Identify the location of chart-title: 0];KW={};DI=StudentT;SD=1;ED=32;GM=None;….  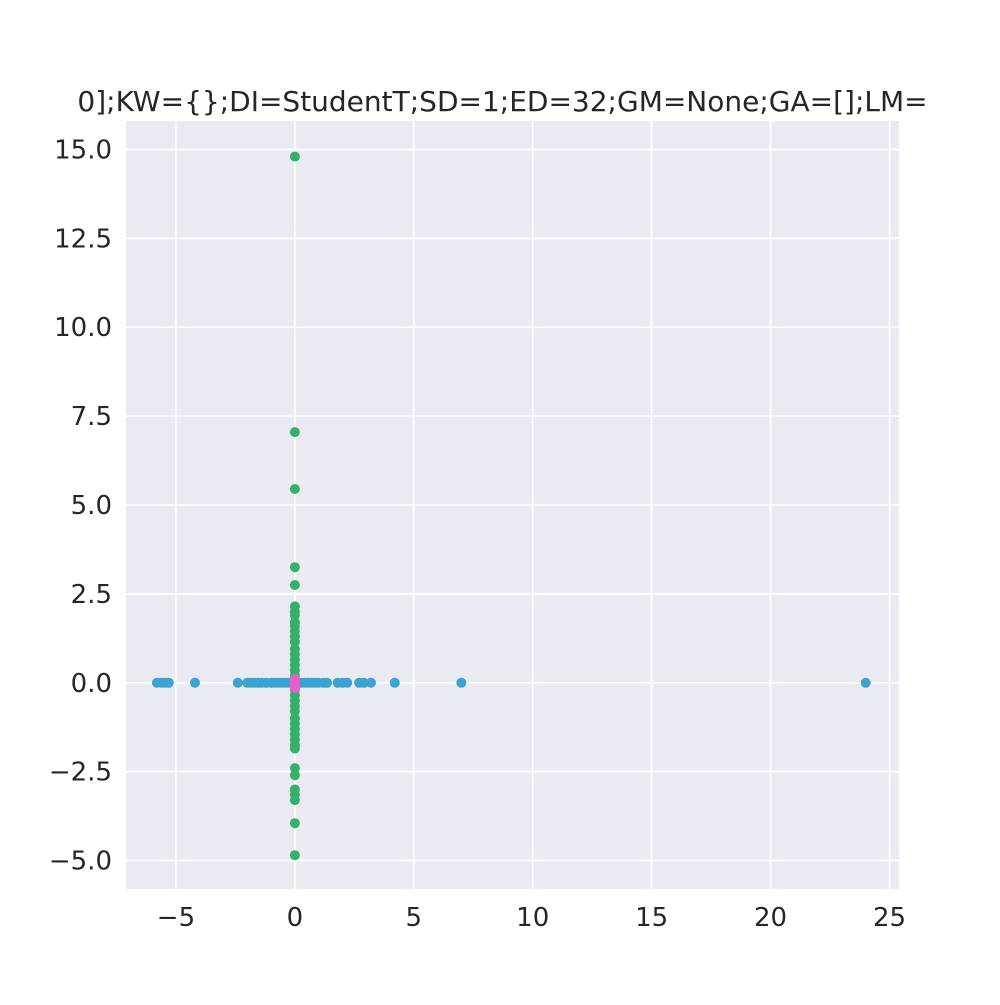
(502, 101).